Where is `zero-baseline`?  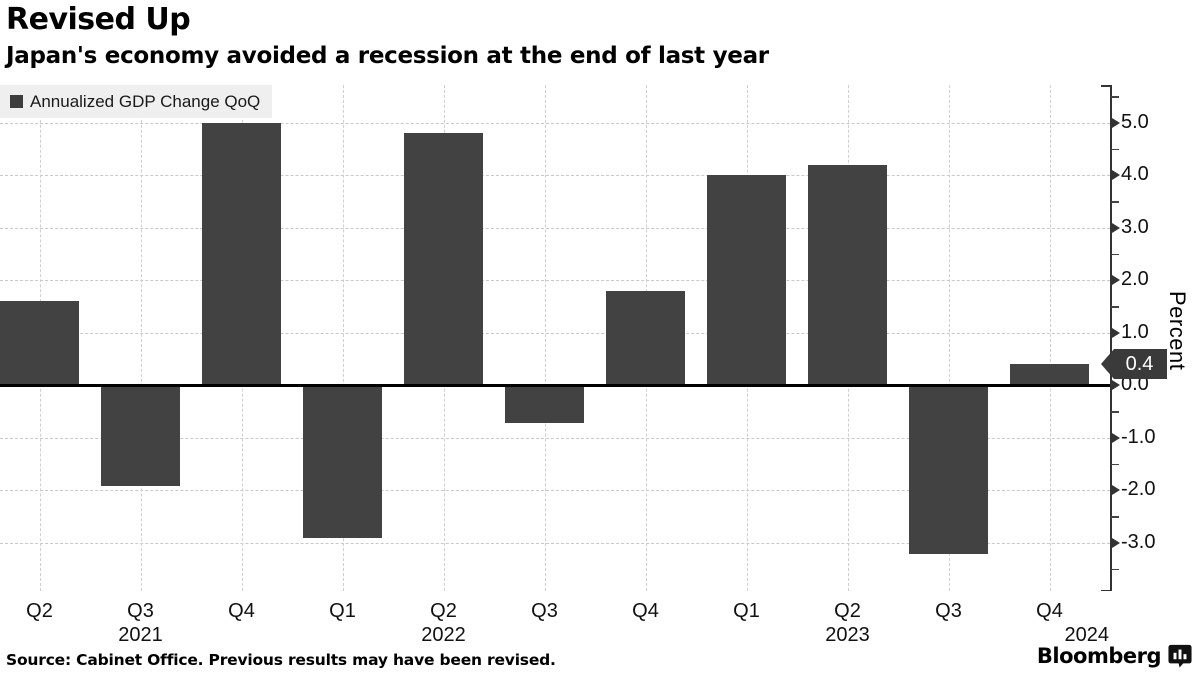 zero-baseline is located at coordinates (555, 385).